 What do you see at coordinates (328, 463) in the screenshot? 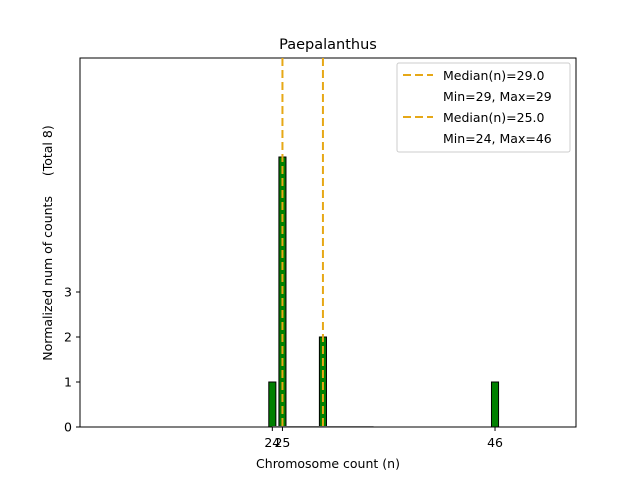
I see `x-axis-label: Chromosome count (n)` at bounding box center [328, 463].